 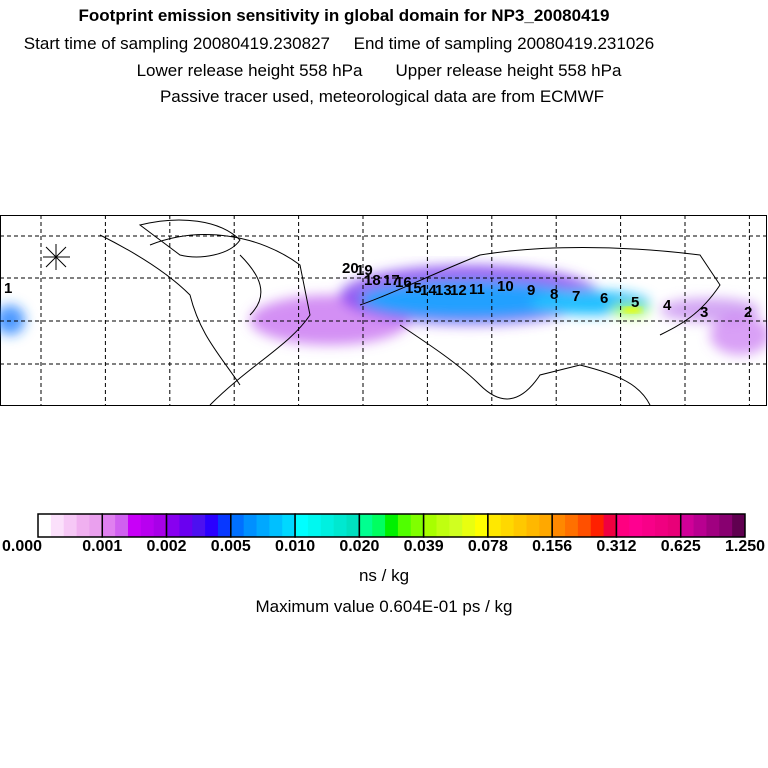 I want to click on trajectory-label: 16, so click(x=403, y=282).